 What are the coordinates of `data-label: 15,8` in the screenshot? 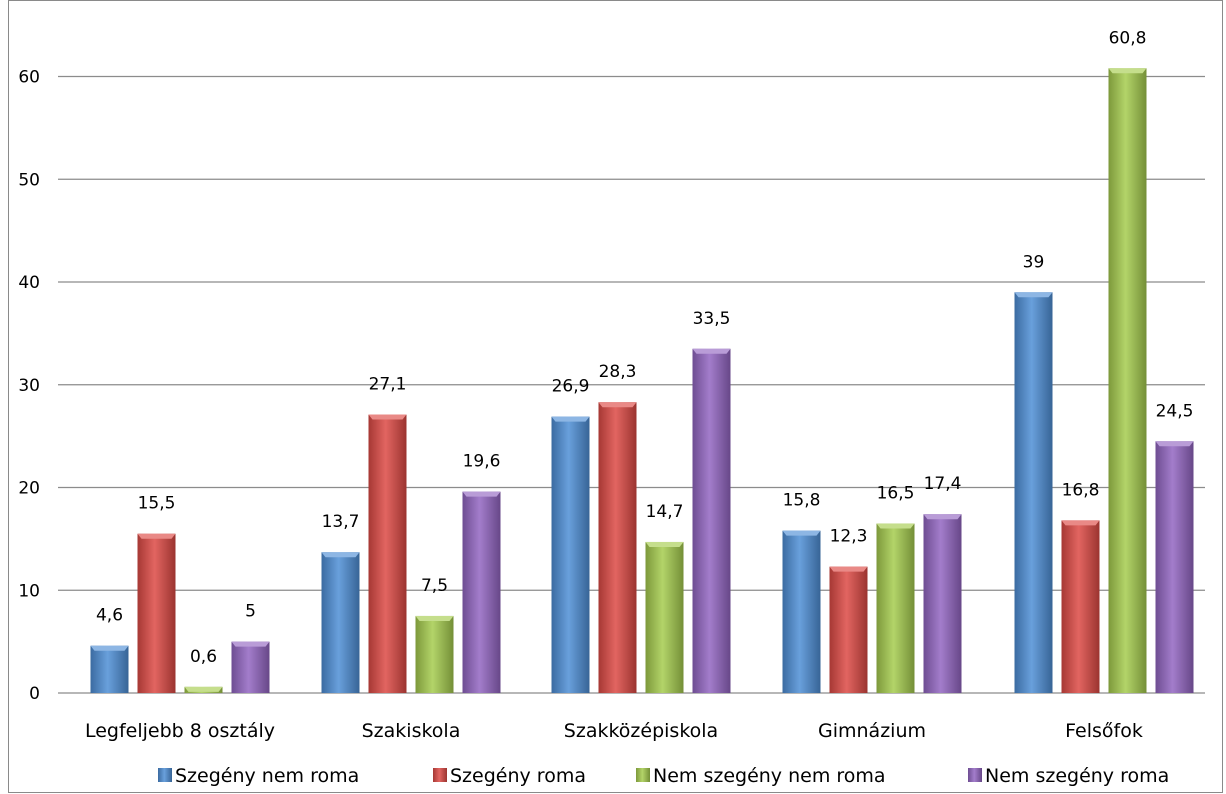 It's located at (802, 501).